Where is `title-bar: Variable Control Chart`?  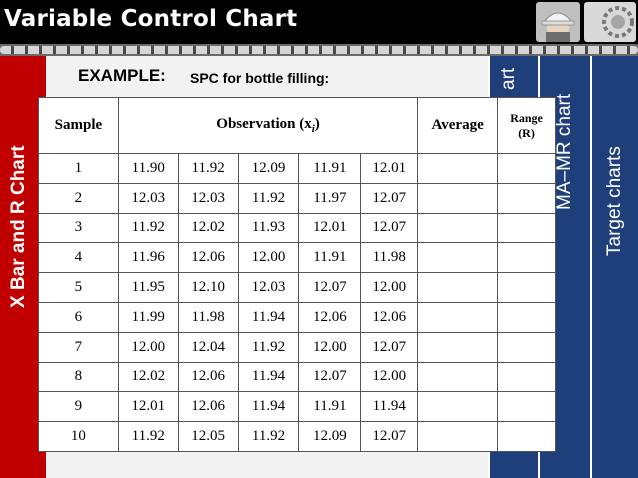 title-bar: Variable Control Chart is located at coordinates (319, 22).